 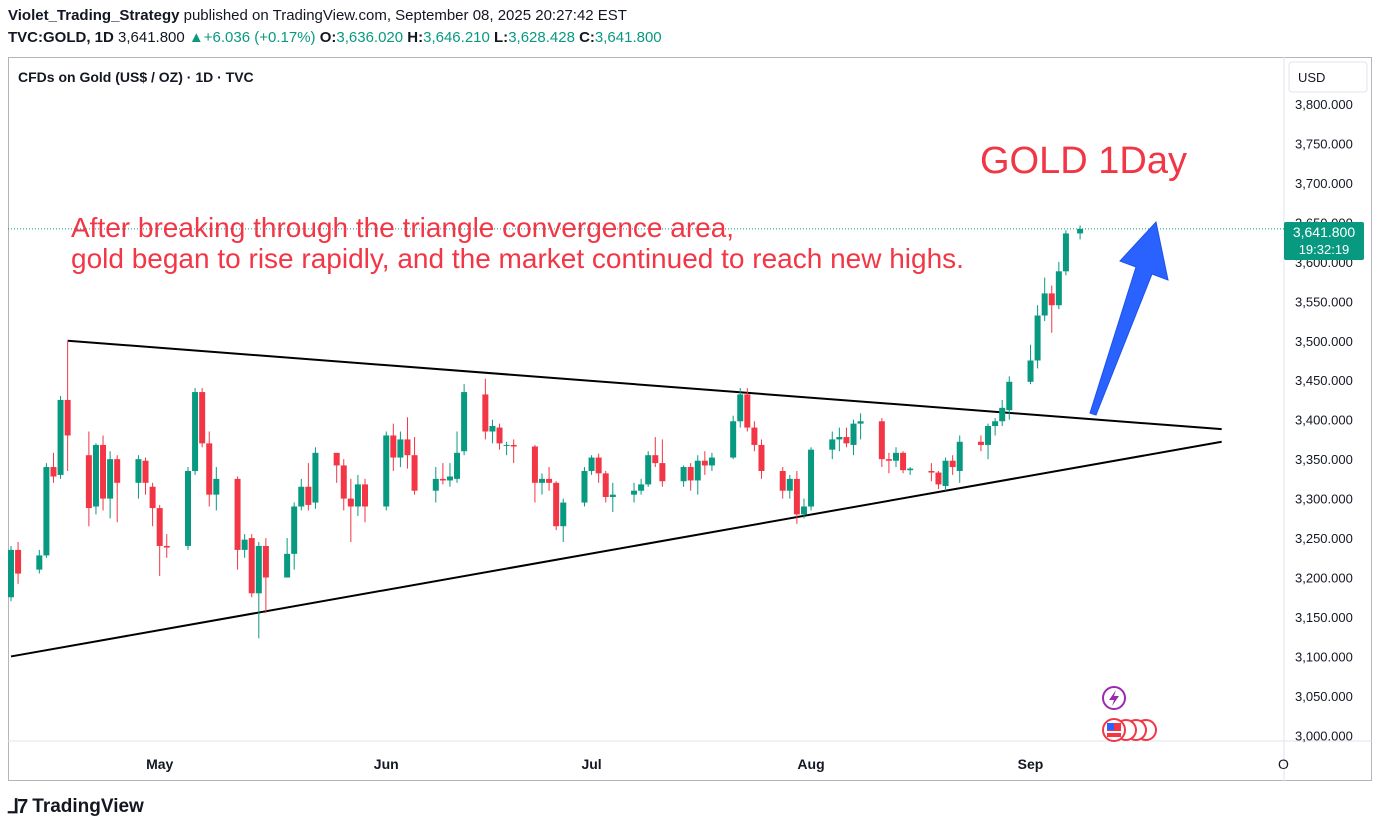 What do you see at coordinates (259, 37) in the screenshot?
I see `price-change: +6.036 (+0.17%)` at bounding box center [259, 37].